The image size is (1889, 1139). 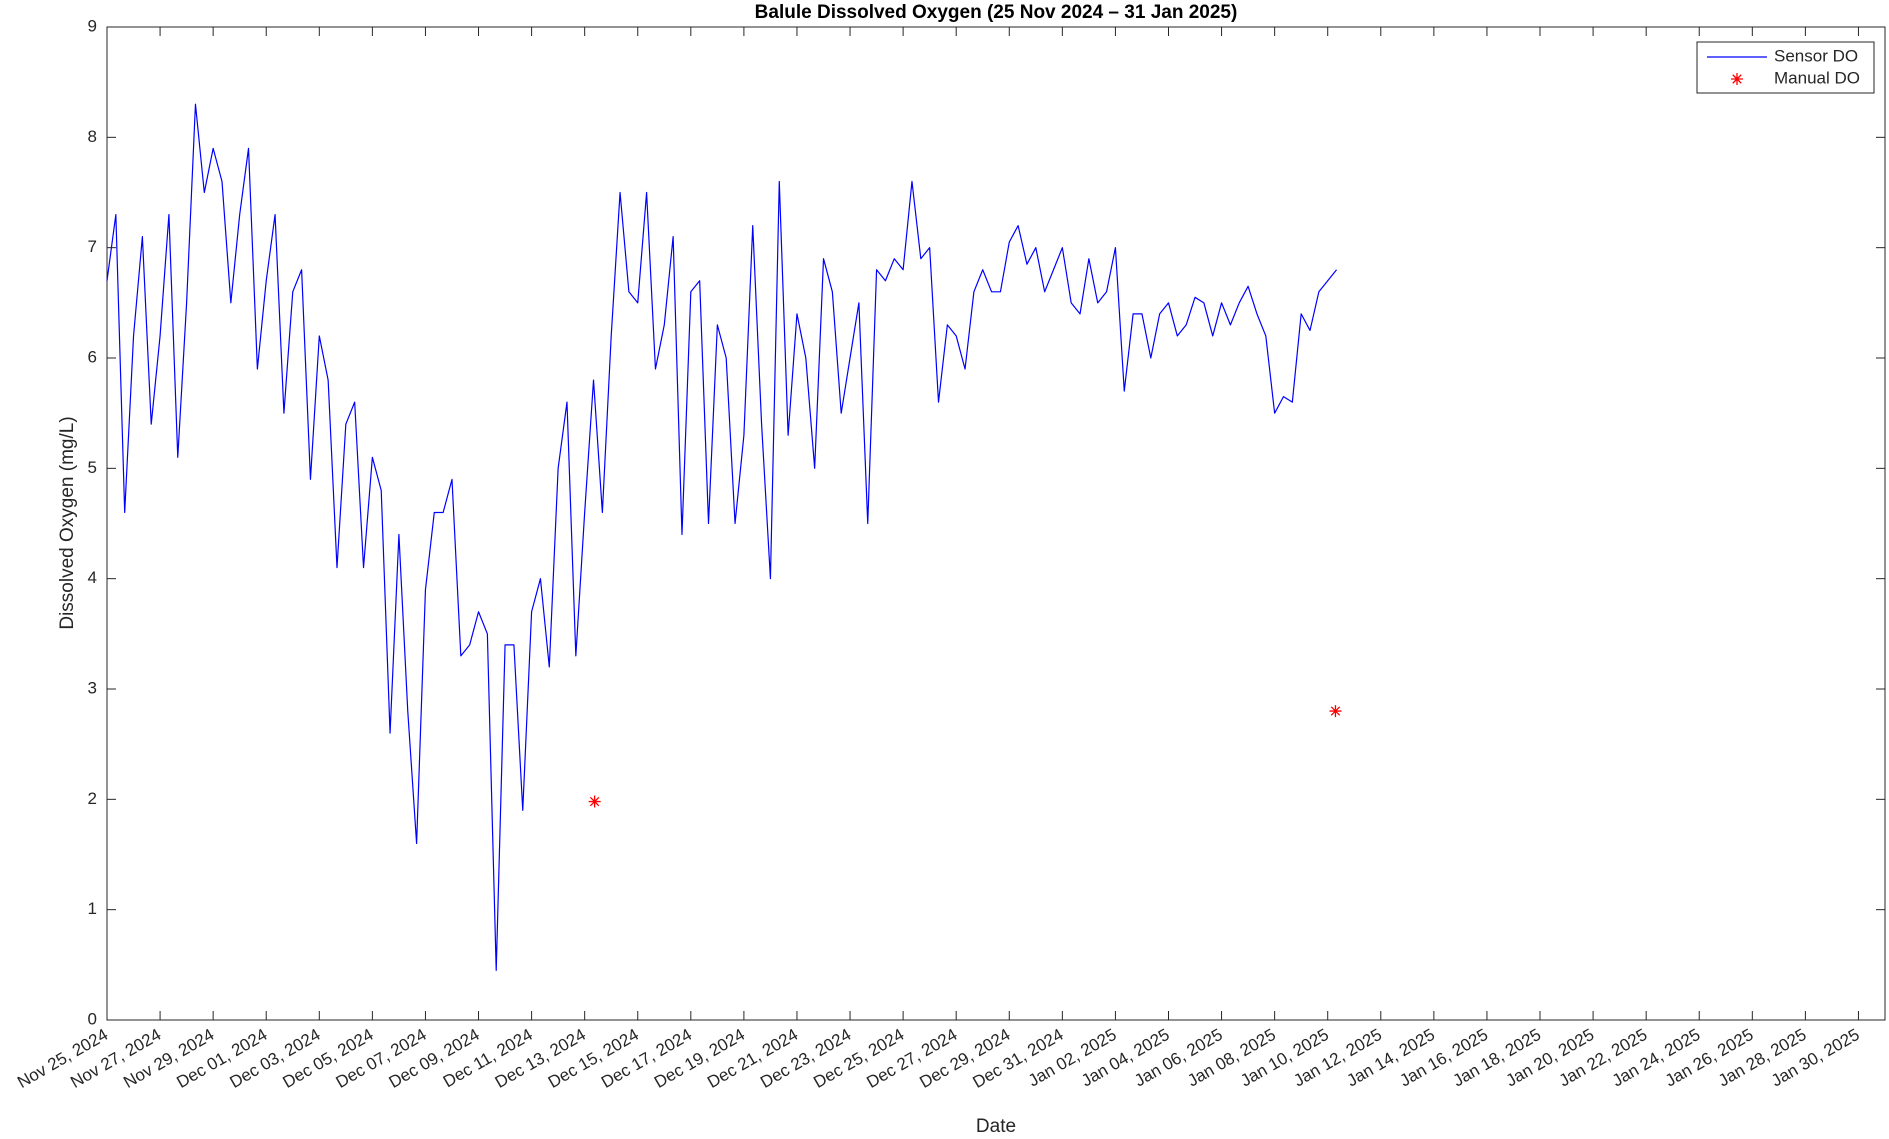 I want to click on legend-swatch, so click(x=1737, y=79).